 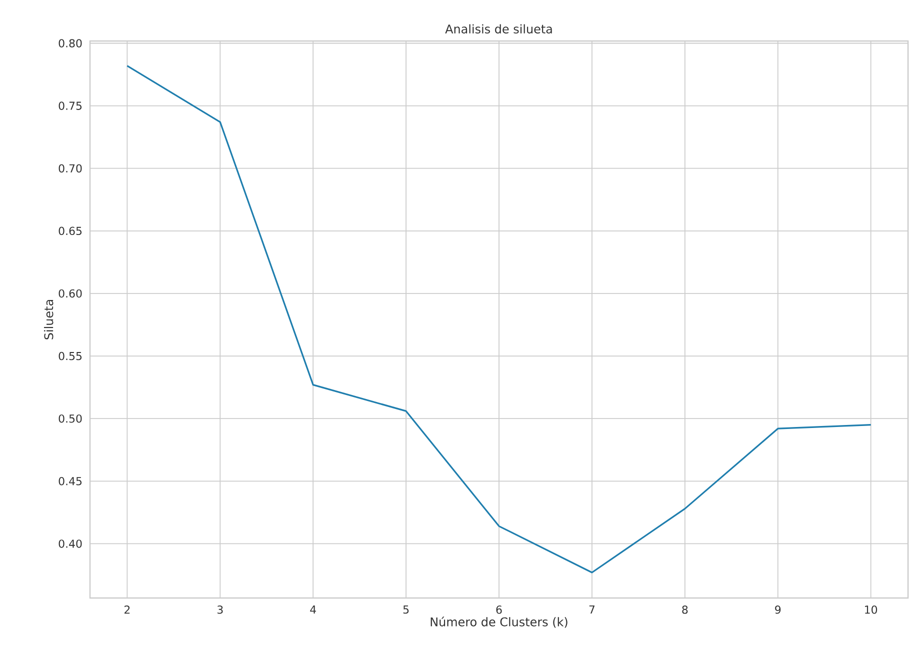 I want to click on chart-title: Analisis de silueta, so click(x=498, y=29).